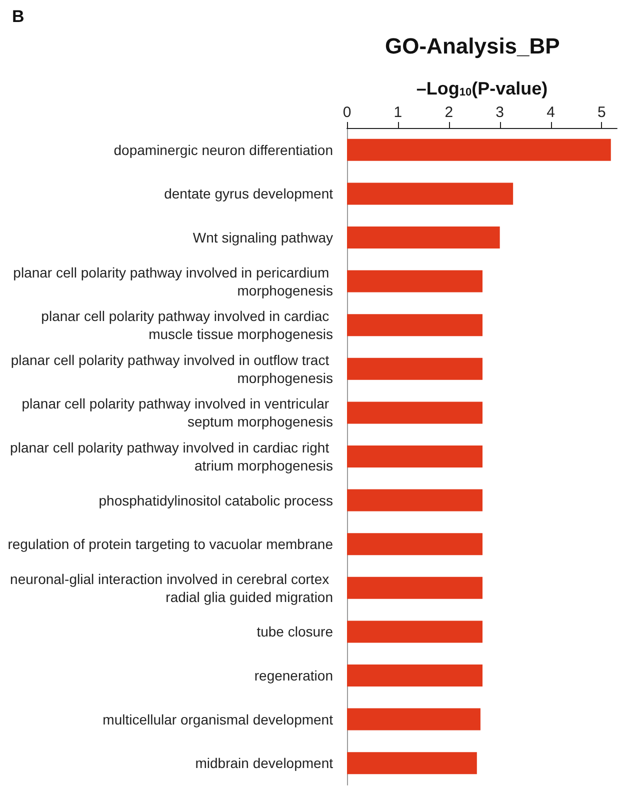 Image resolution: width=619 pixels, height=787 pixels. I want to click on y-tick-label: planar cell polarity pathway involved in cardiac right atrium morphogenesis, so click(171, 457).